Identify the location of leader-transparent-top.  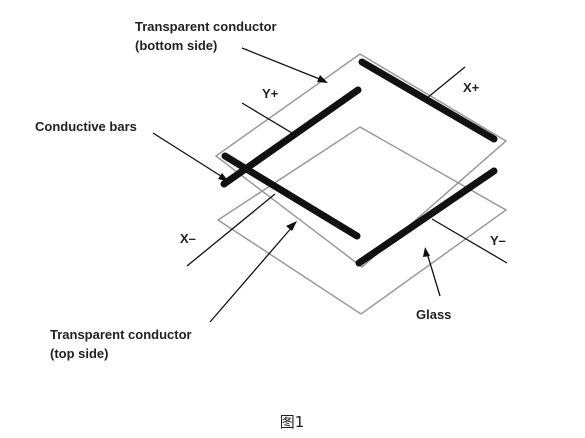
(251, 274).